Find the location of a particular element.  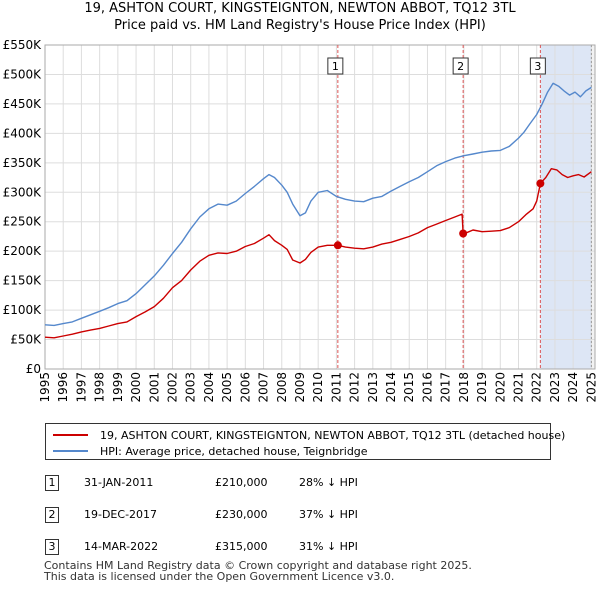

x-tick-label: 2007 is located at coordinates (264, 387).